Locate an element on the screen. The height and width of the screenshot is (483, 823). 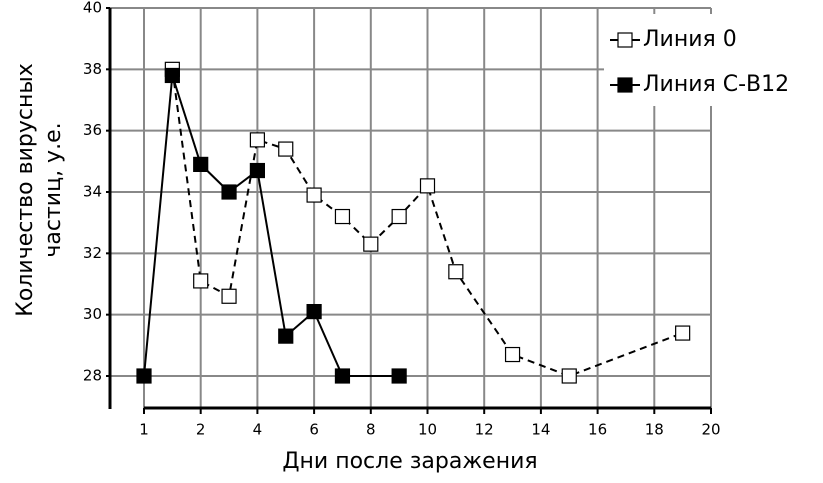
x-axis-label: Дни после заражения is located at coordinates (409, 461).